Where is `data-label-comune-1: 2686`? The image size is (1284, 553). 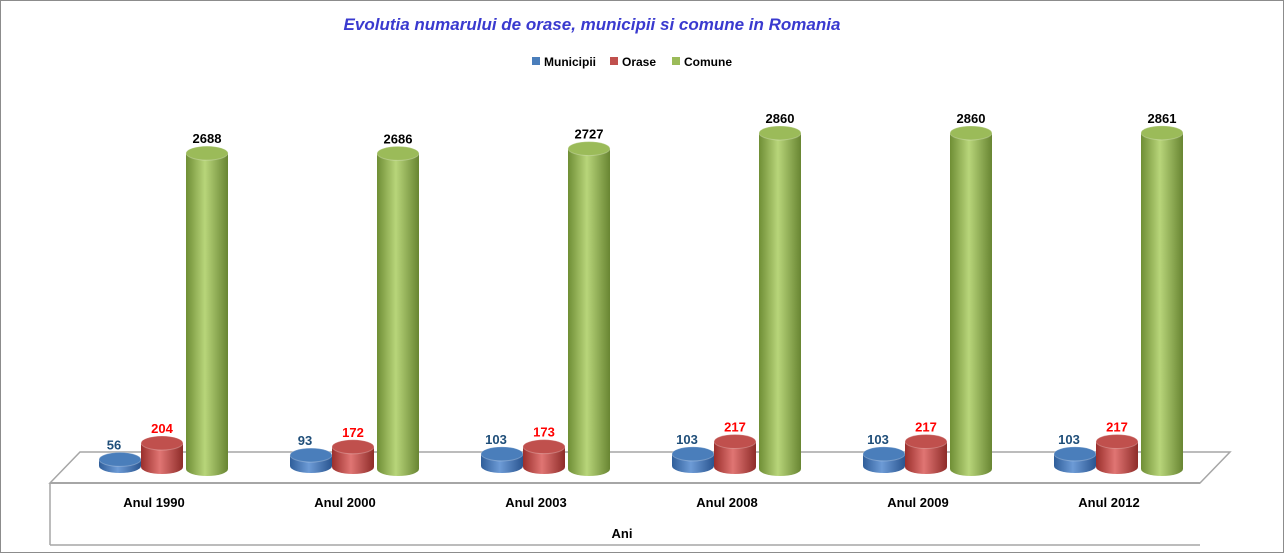 data-label-comune-1: 2686 is located at coordinates (398, 138).